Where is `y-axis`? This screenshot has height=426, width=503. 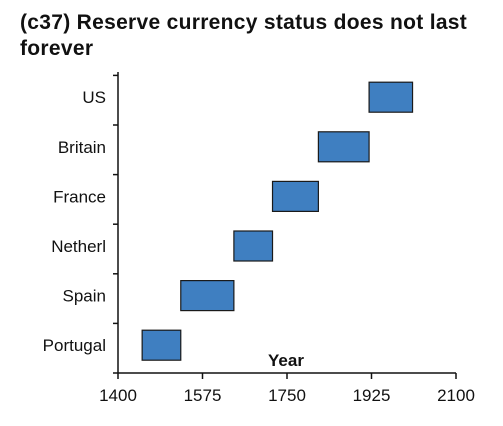
y-axis is located at coordinates (116, 223).